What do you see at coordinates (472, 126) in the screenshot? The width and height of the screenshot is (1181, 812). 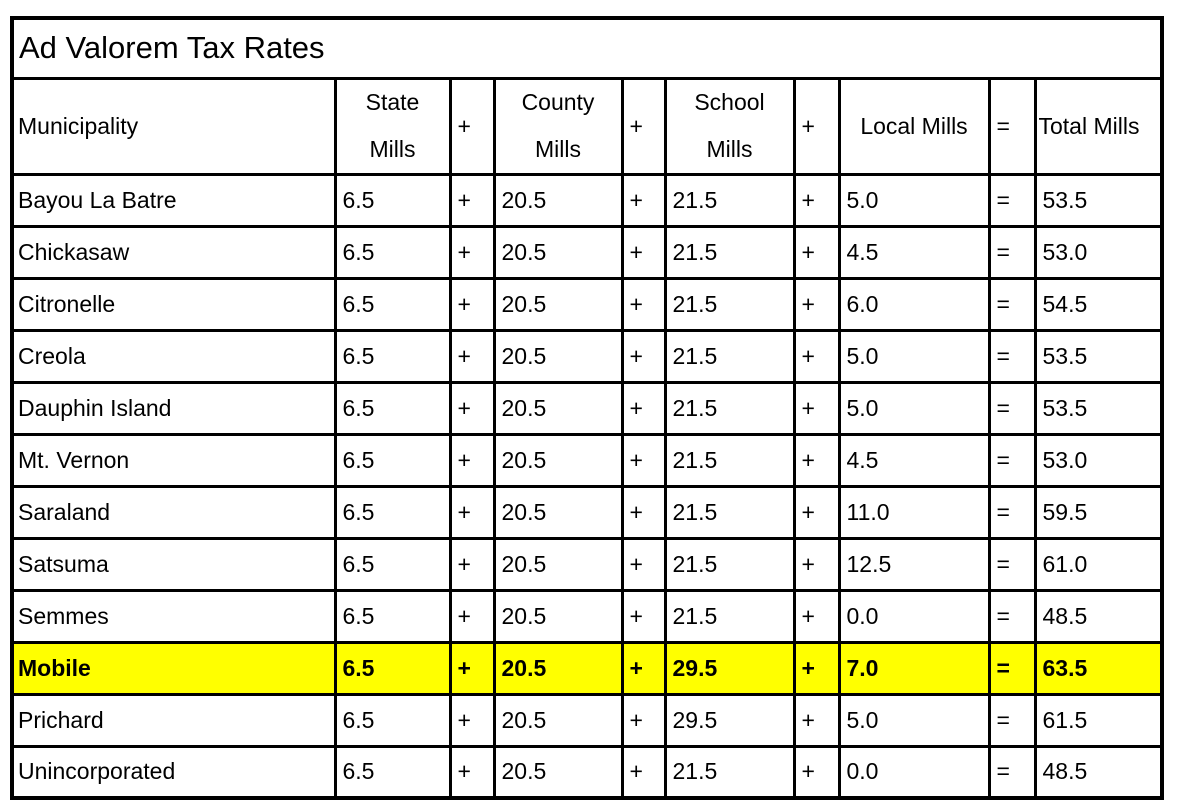 I see `header-plus-1: +` at bounding box center [472, 126].